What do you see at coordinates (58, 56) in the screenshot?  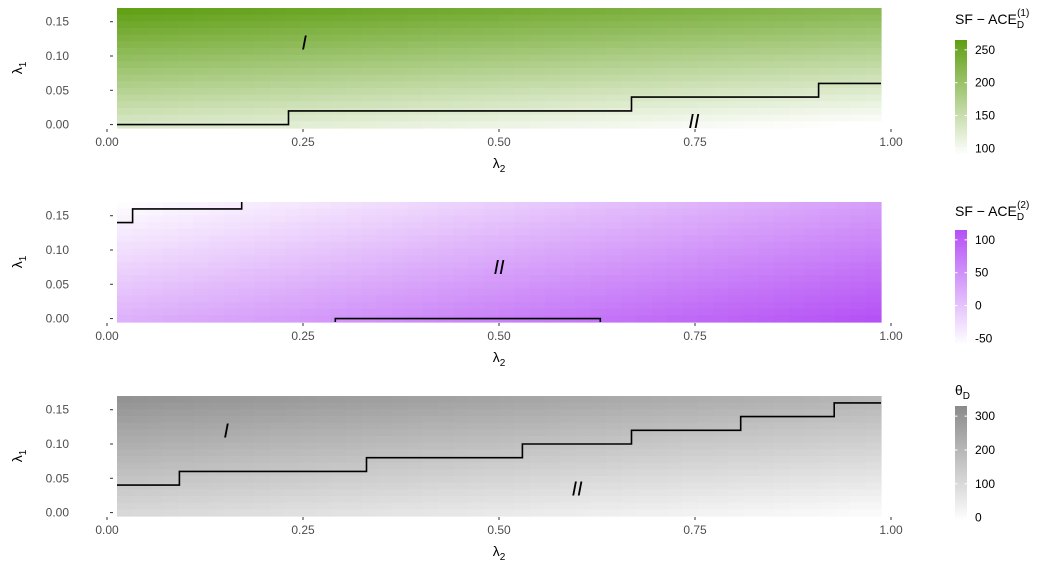 I see `y-tick-label: 0.10` at bounding box center [58, 56].